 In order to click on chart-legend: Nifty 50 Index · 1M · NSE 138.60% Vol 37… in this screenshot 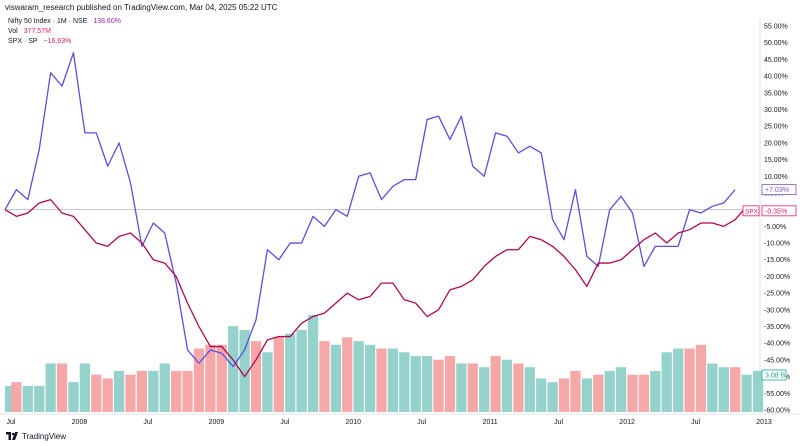, I will do `click(64, 32)`.